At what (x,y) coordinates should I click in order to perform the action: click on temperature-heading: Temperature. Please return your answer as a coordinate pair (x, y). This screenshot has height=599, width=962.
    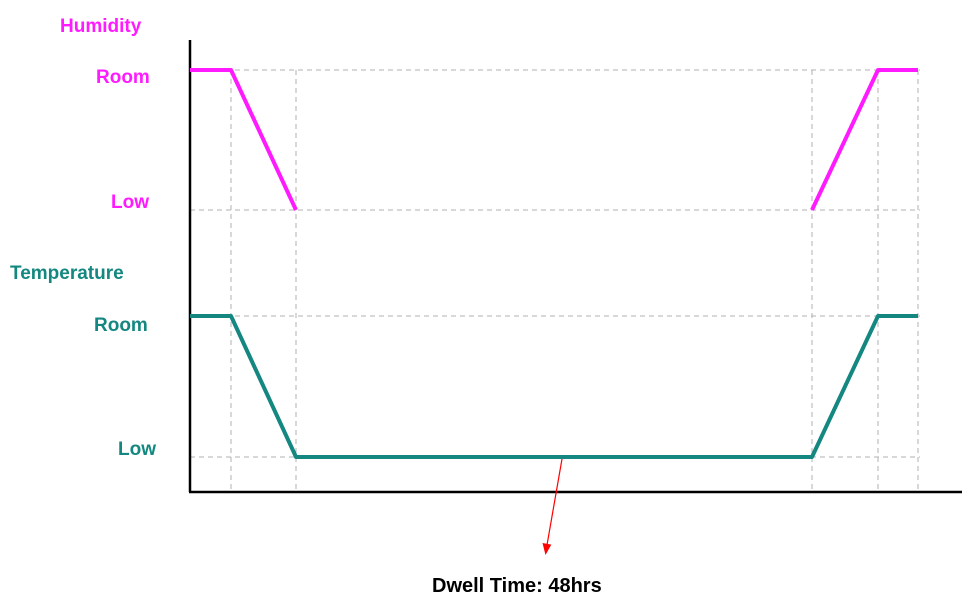
    Looking at the image, I should click on (67, 273).